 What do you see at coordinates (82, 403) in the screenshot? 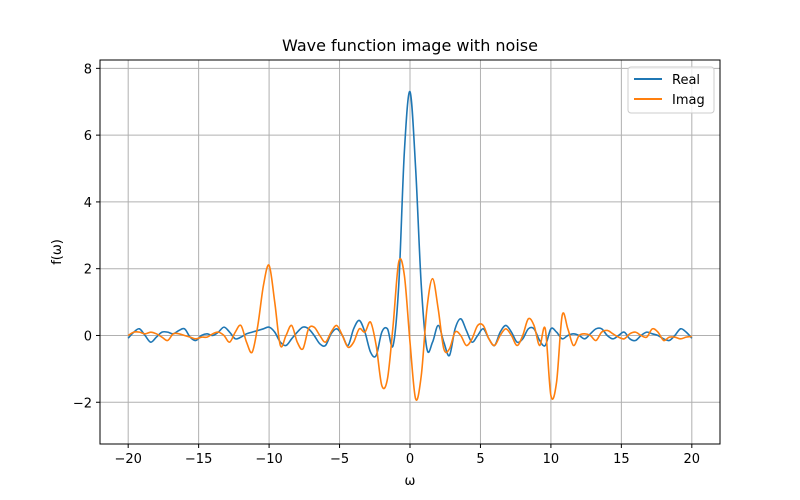
I see `y-tick-label: −2` at bounding box center [82, 403].